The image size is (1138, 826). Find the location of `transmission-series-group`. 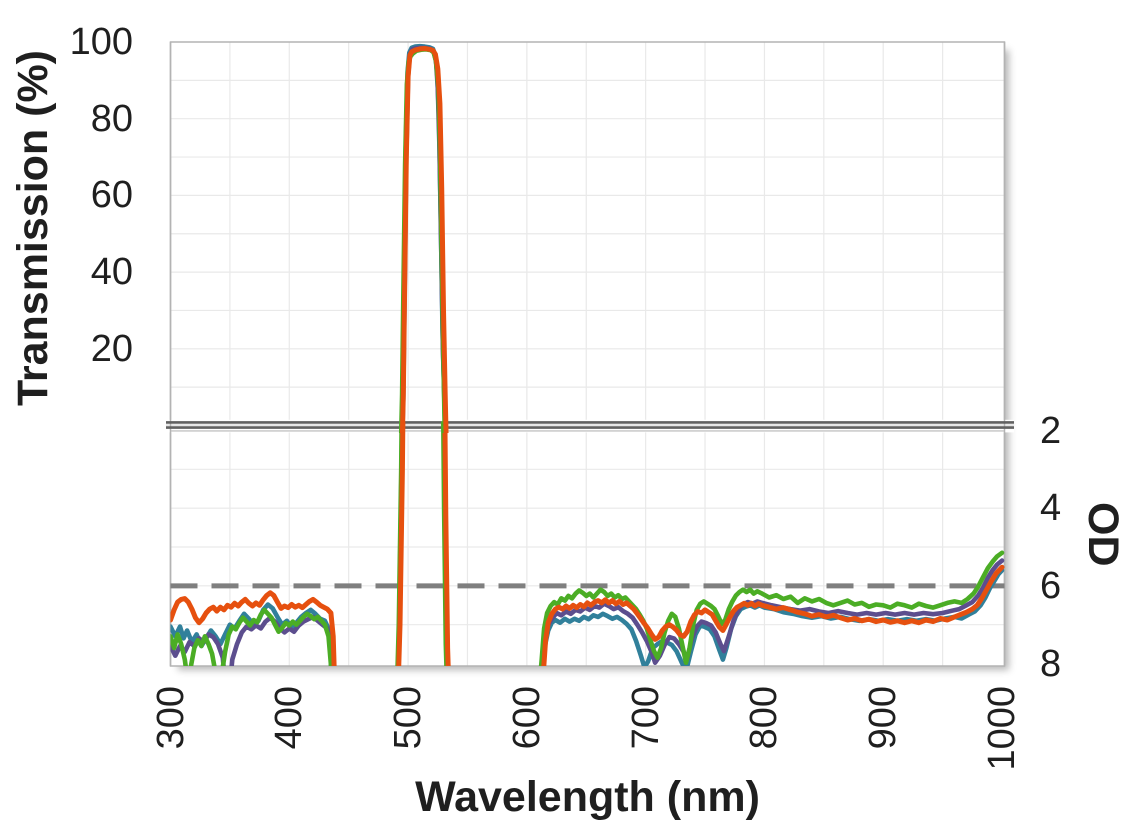

transmission-series-group is located at coordinates (423, 238).